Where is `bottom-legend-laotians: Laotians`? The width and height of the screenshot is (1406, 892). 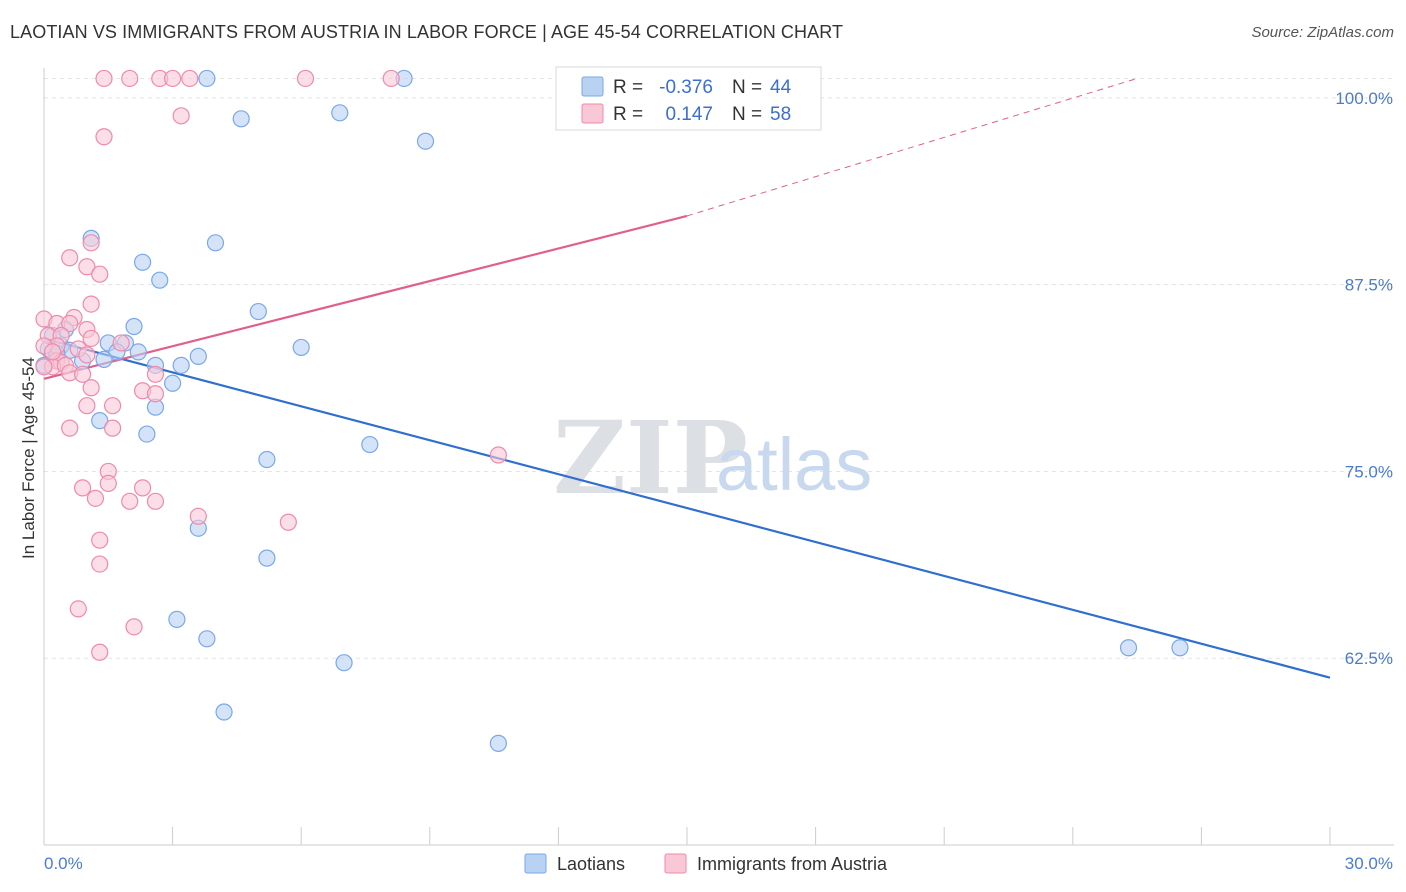
bottom-legend-laotians: Laotians is located at coordinates (591, 864).